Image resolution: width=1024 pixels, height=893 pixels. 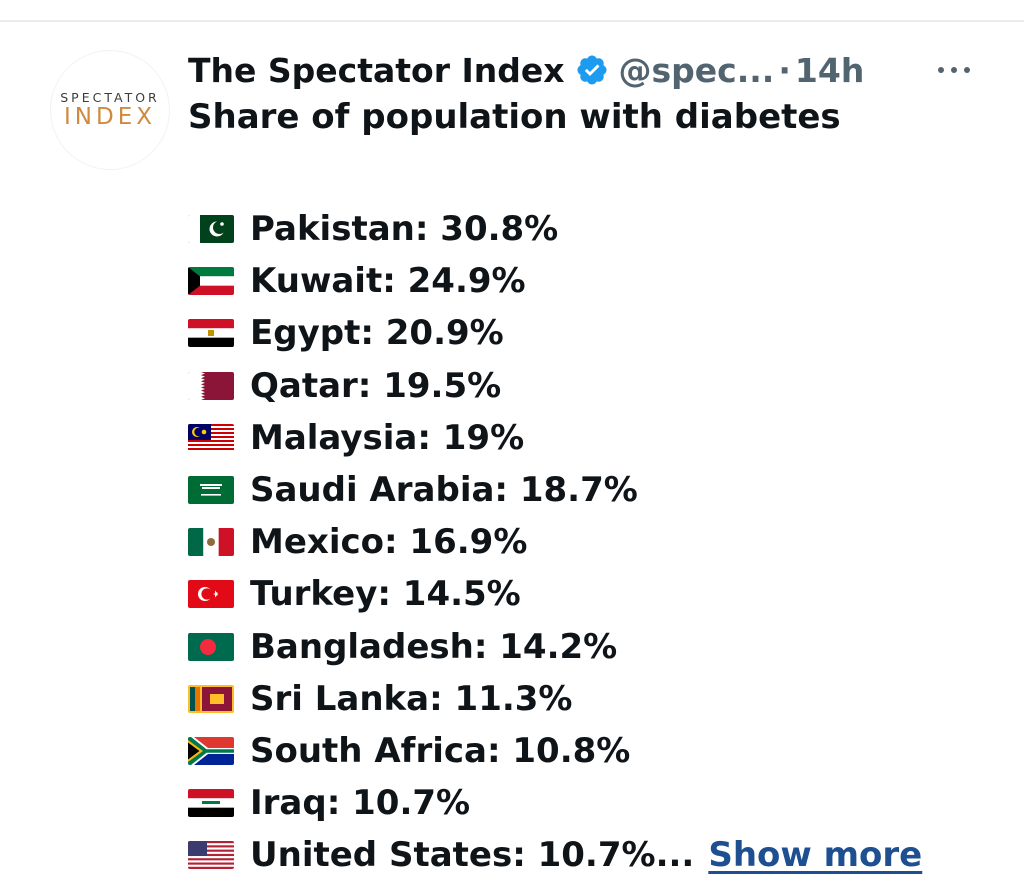 I want to click on list-item-text: Turkey: 14.5%, so click(x=385, y=594).